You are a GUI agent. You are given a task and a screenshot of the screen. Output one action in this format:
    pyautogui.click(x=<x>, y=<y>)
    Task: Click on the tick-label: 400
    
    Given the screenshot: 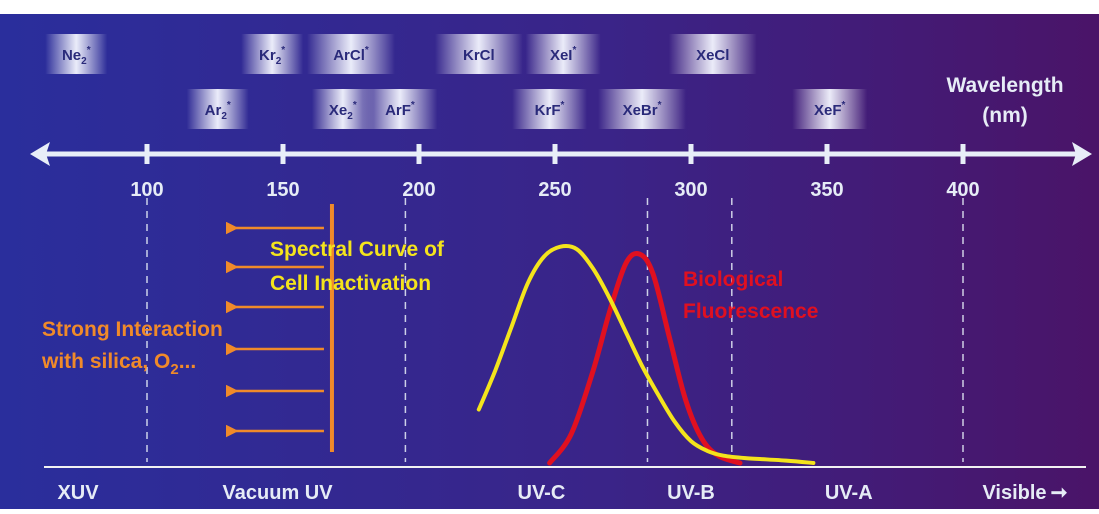 What is the action you would take?
    pyautogui.click(x=962, y=190)
    